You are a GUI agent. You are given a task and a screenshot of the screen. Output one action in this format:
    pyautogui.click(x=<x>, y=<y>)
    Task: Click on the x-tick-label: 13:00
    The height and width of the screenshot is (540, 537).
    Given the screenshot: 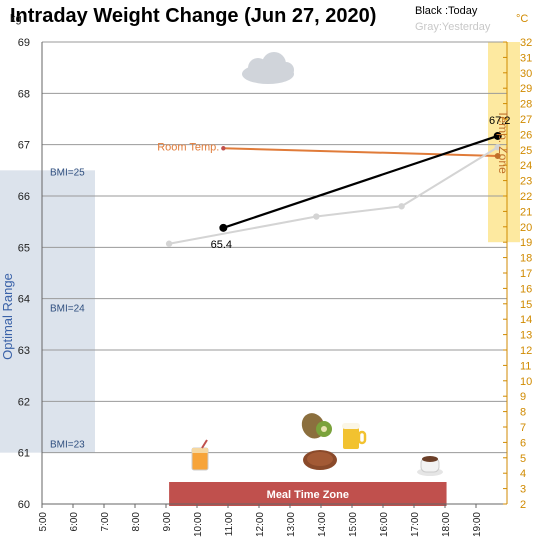 What is the action you would take?
    pyautogui.click(x=291, y=524)
    